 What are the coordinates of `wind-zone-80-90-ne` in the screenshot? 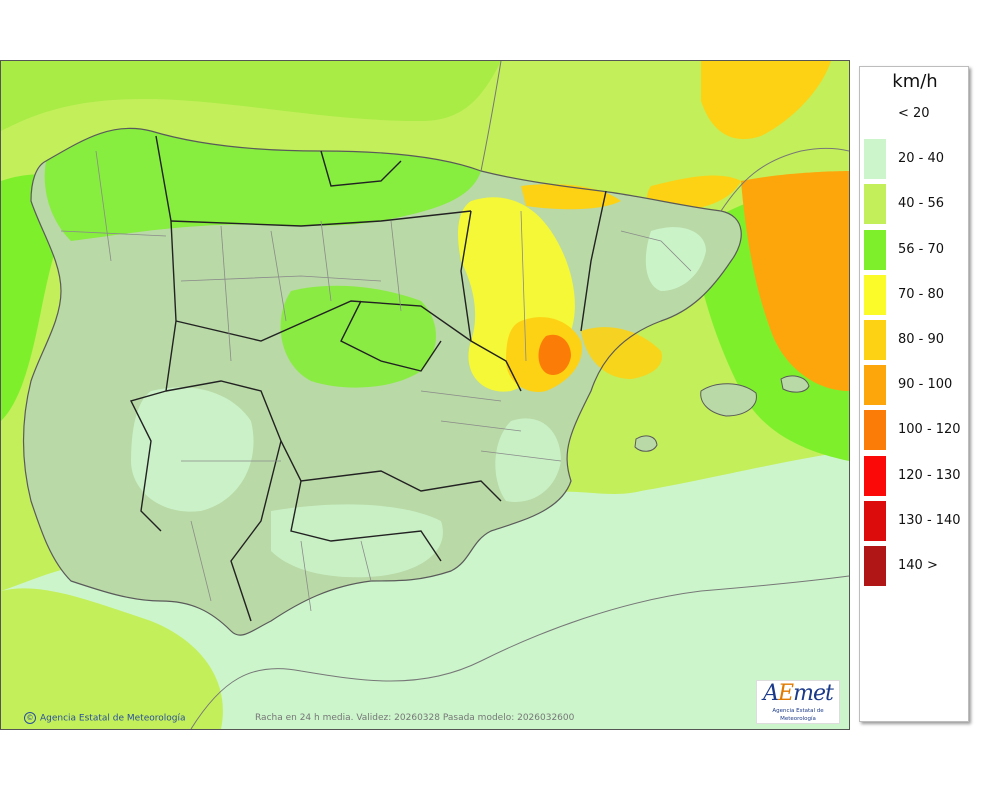 It's located at (694, 193).